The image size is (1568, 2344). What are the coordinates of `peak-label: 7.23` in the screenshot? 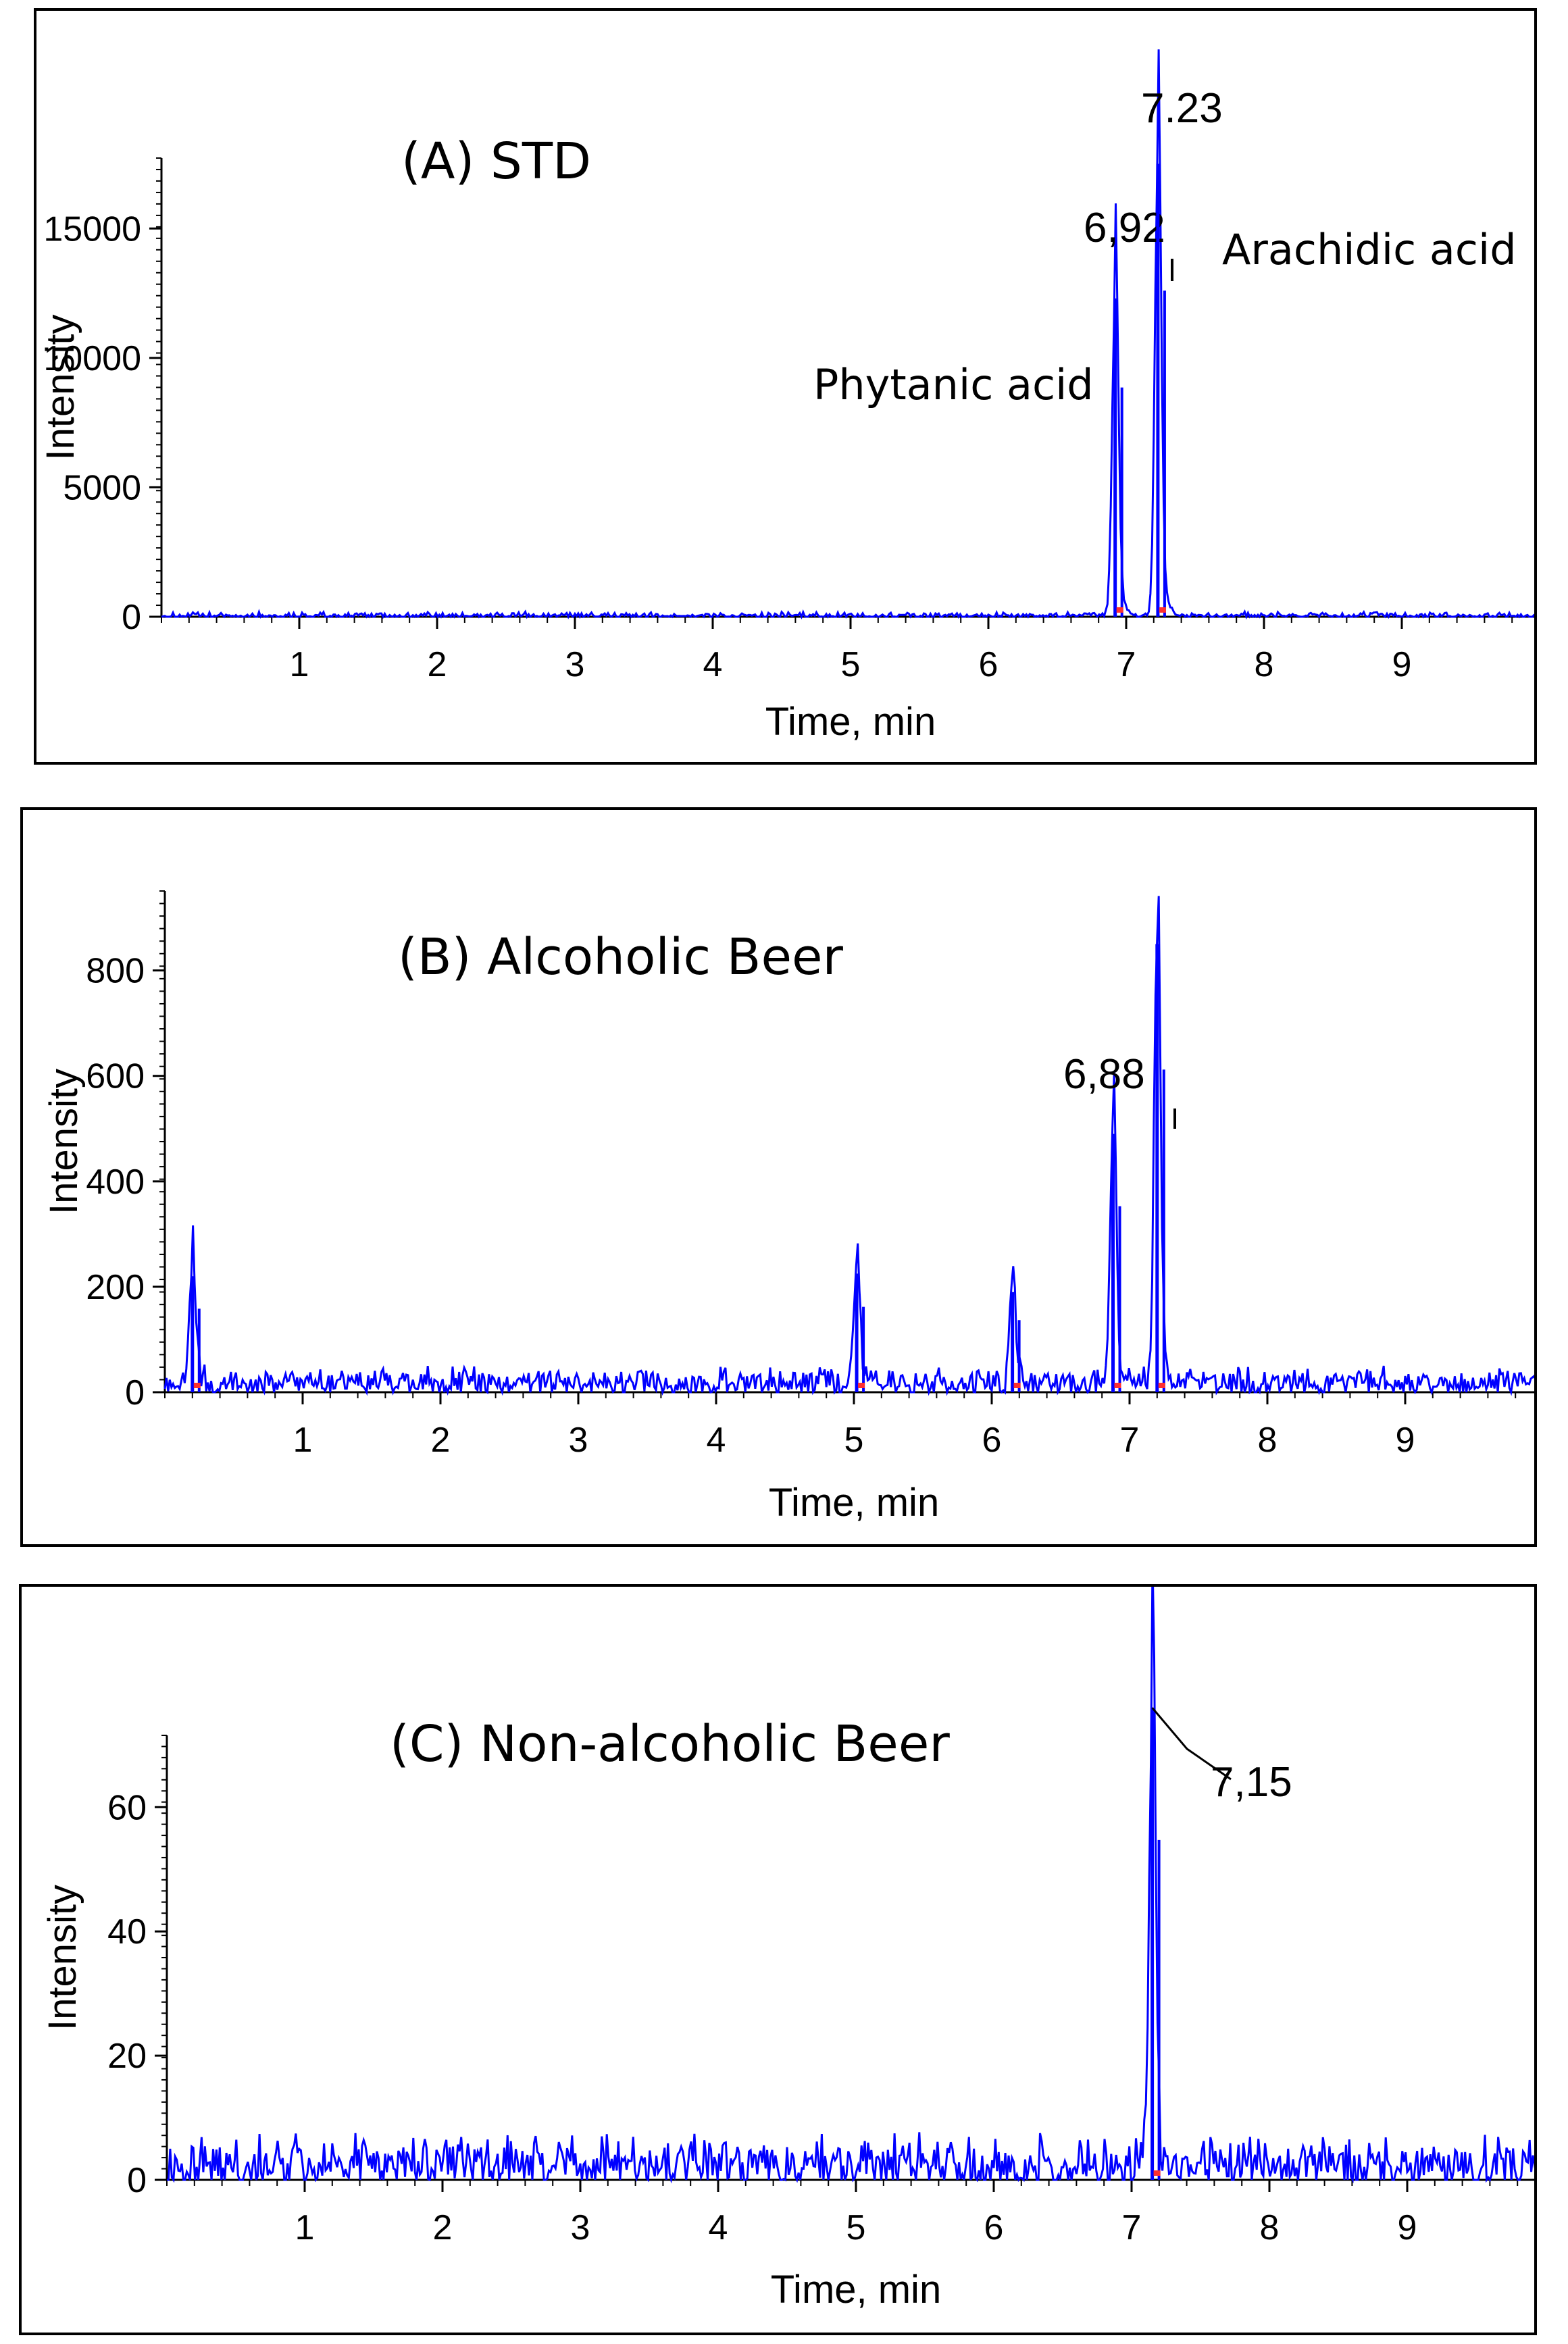 It's located at (1182, 108).